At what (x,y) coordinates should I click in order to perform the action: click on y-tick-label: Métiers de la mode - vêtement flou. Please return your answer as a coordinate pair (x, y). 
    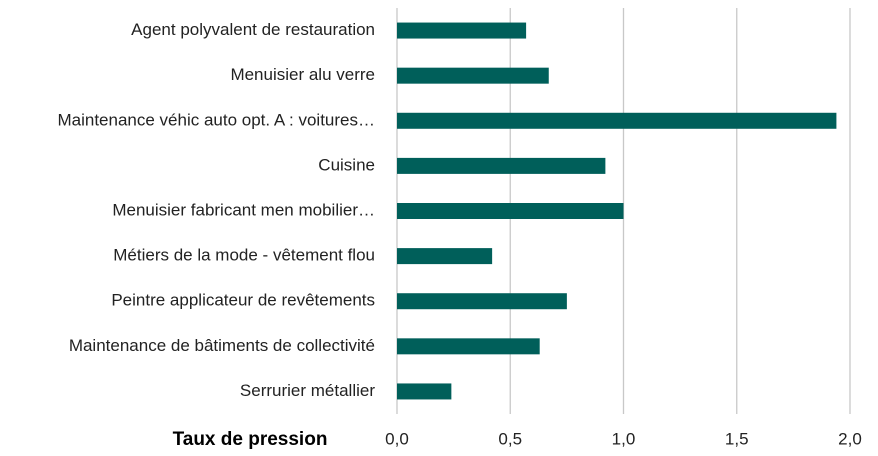
    Looking at the image, I should click on (244, 255).